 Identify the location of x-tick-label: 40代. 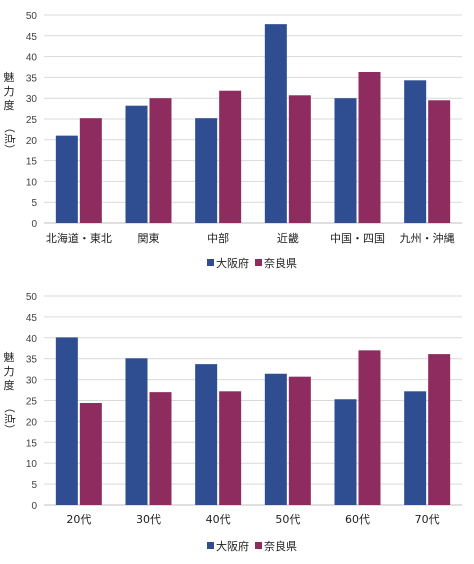
(218, 519).